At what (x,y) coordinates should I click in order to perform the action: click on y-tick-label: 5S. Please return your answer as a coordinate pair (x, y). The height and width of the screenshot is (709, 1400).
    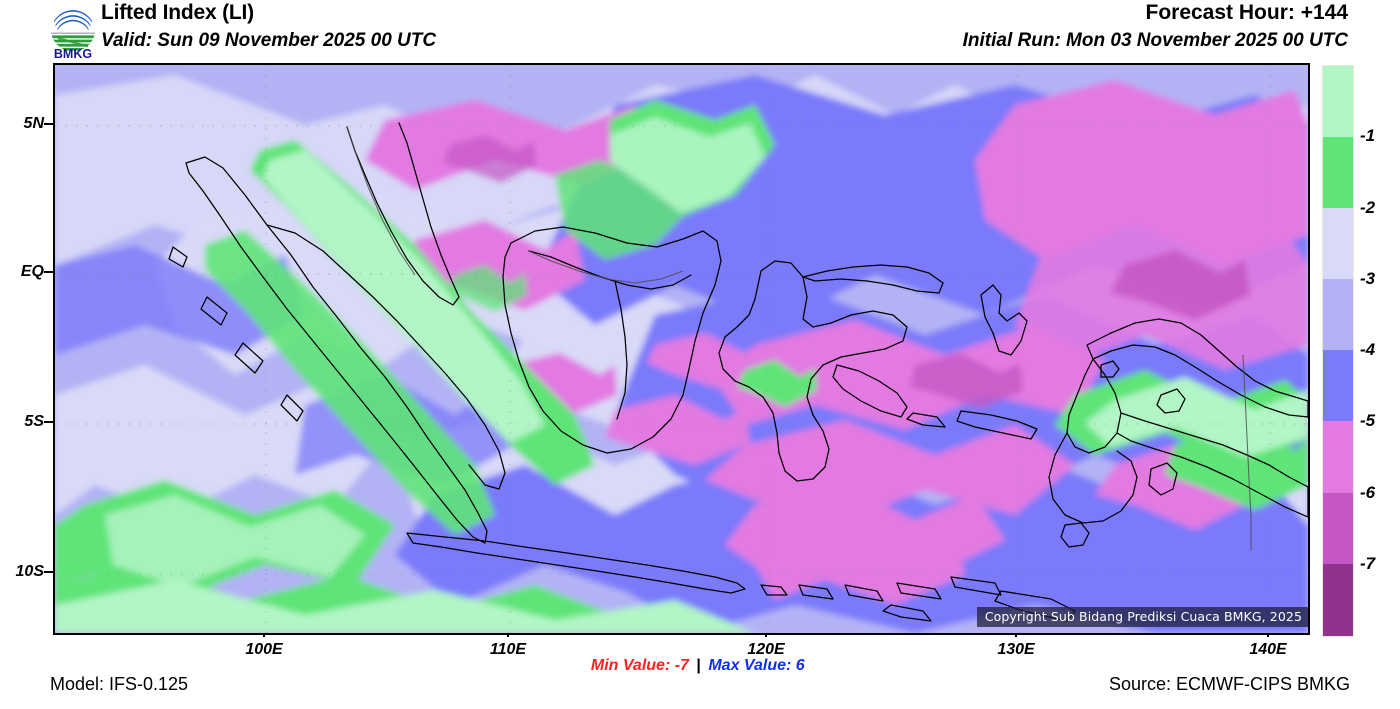
    Looking at the image, I should click on (34, 421).